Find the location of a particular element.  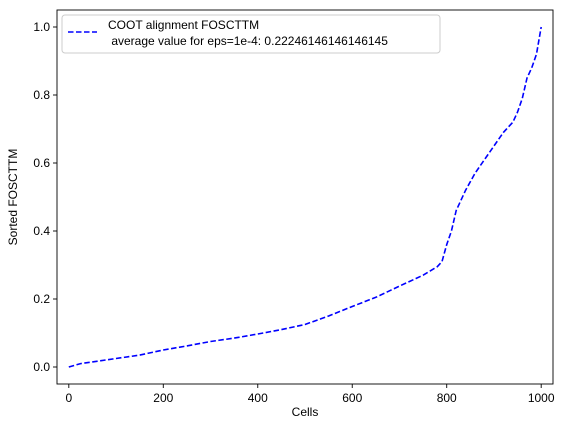

legend-entry-line1: COOT alignment FOSCTTM is located at coordinates (183, 25).